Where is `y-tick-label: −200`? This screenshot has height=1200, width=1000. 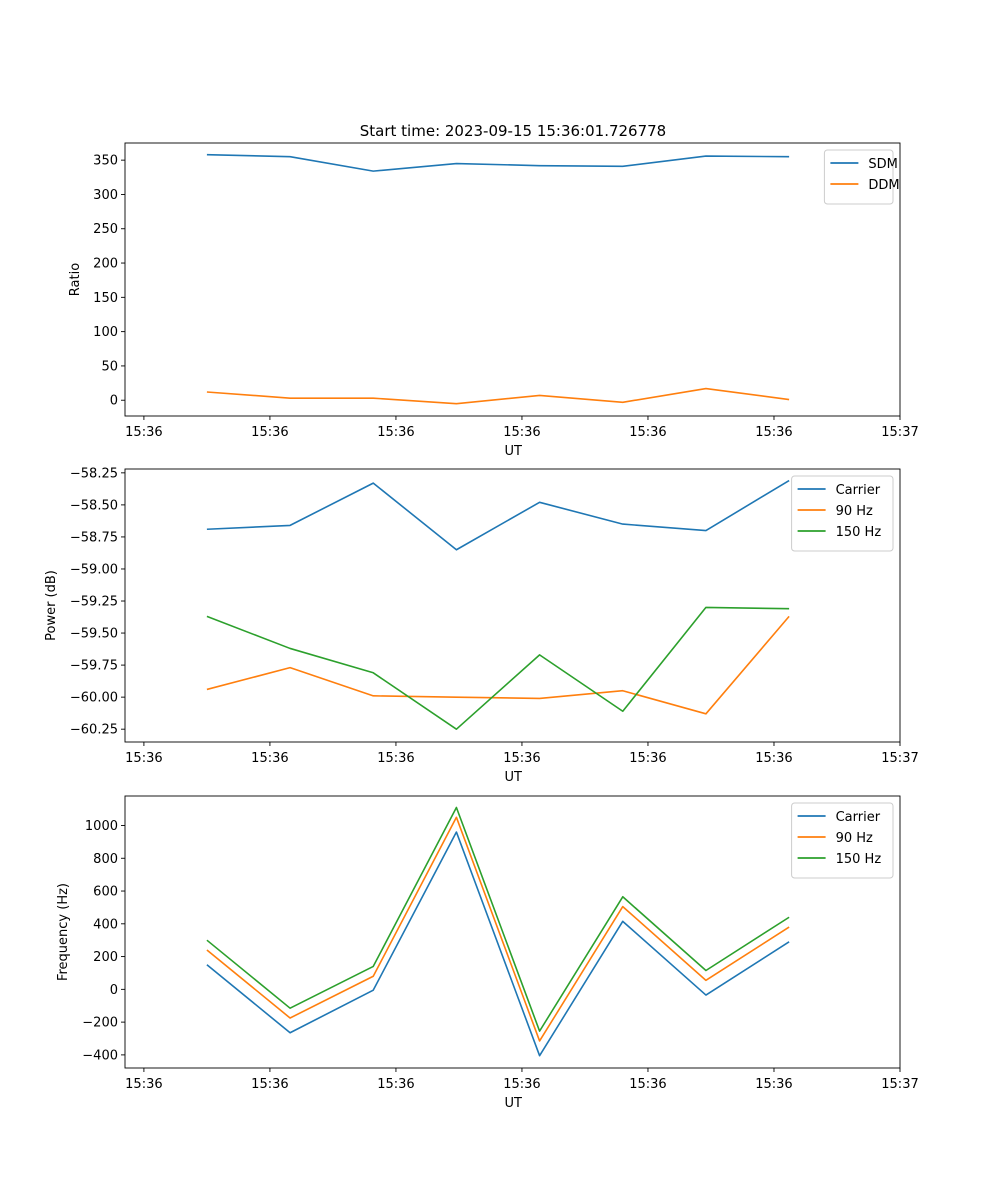
y-tick-label: −200 is located at coordinates (100, 1023).